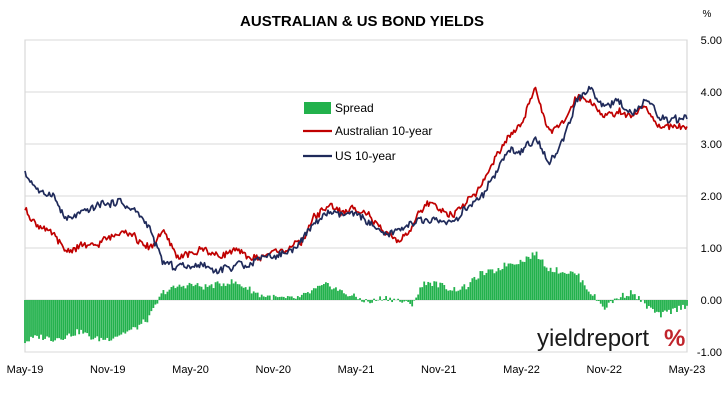  I want to click on x-tick-label: May-20, so click(190, 370).